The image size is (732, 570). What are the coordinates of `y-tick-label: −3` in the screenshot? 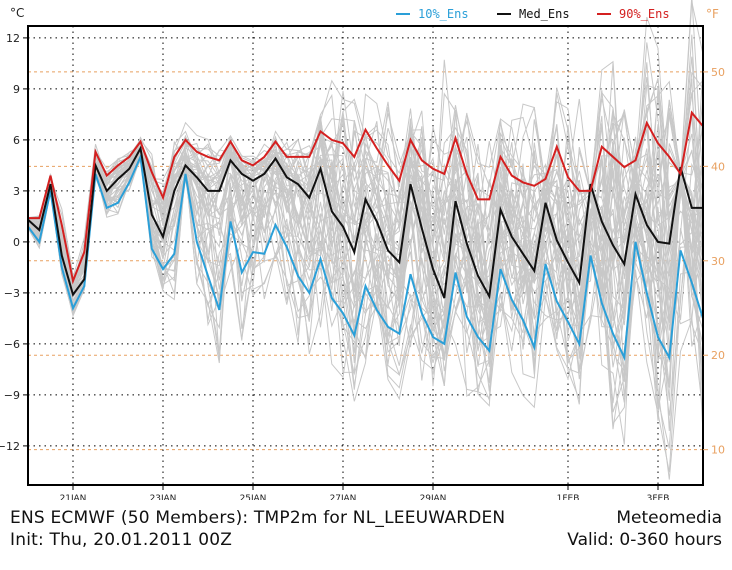 It's located at (12, 293).